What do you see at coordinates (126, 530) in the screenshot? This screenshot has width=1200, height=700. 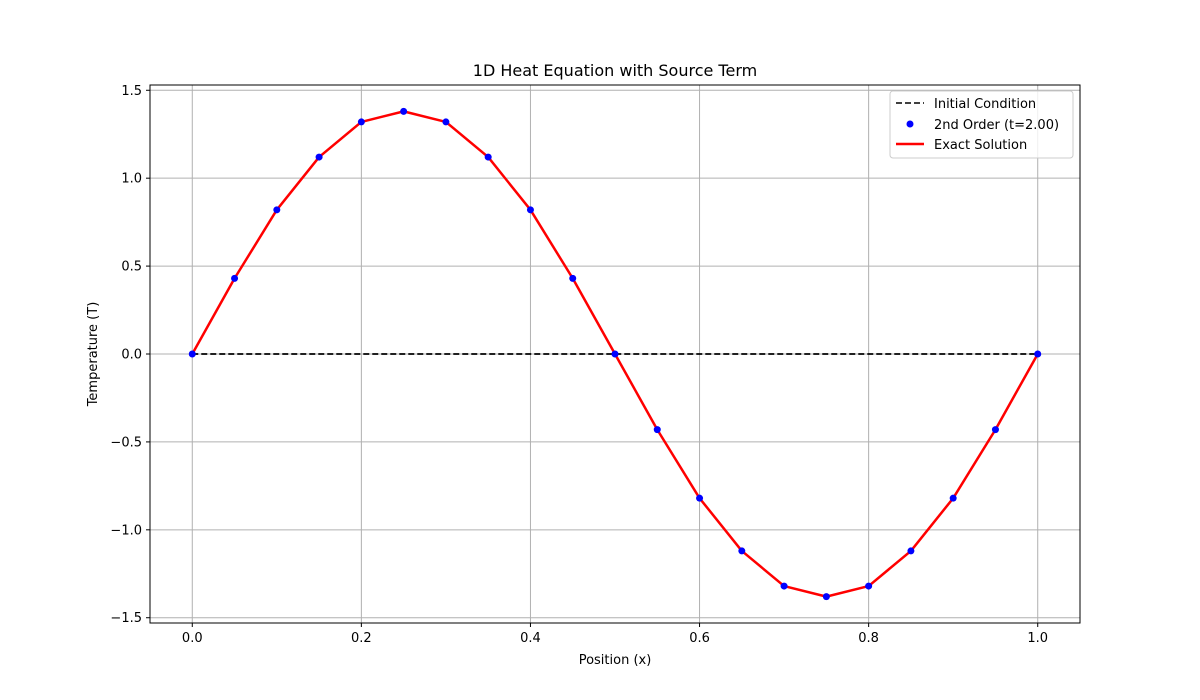 I see `y-tick-label: −1.0` at bounding box center [126, 530].